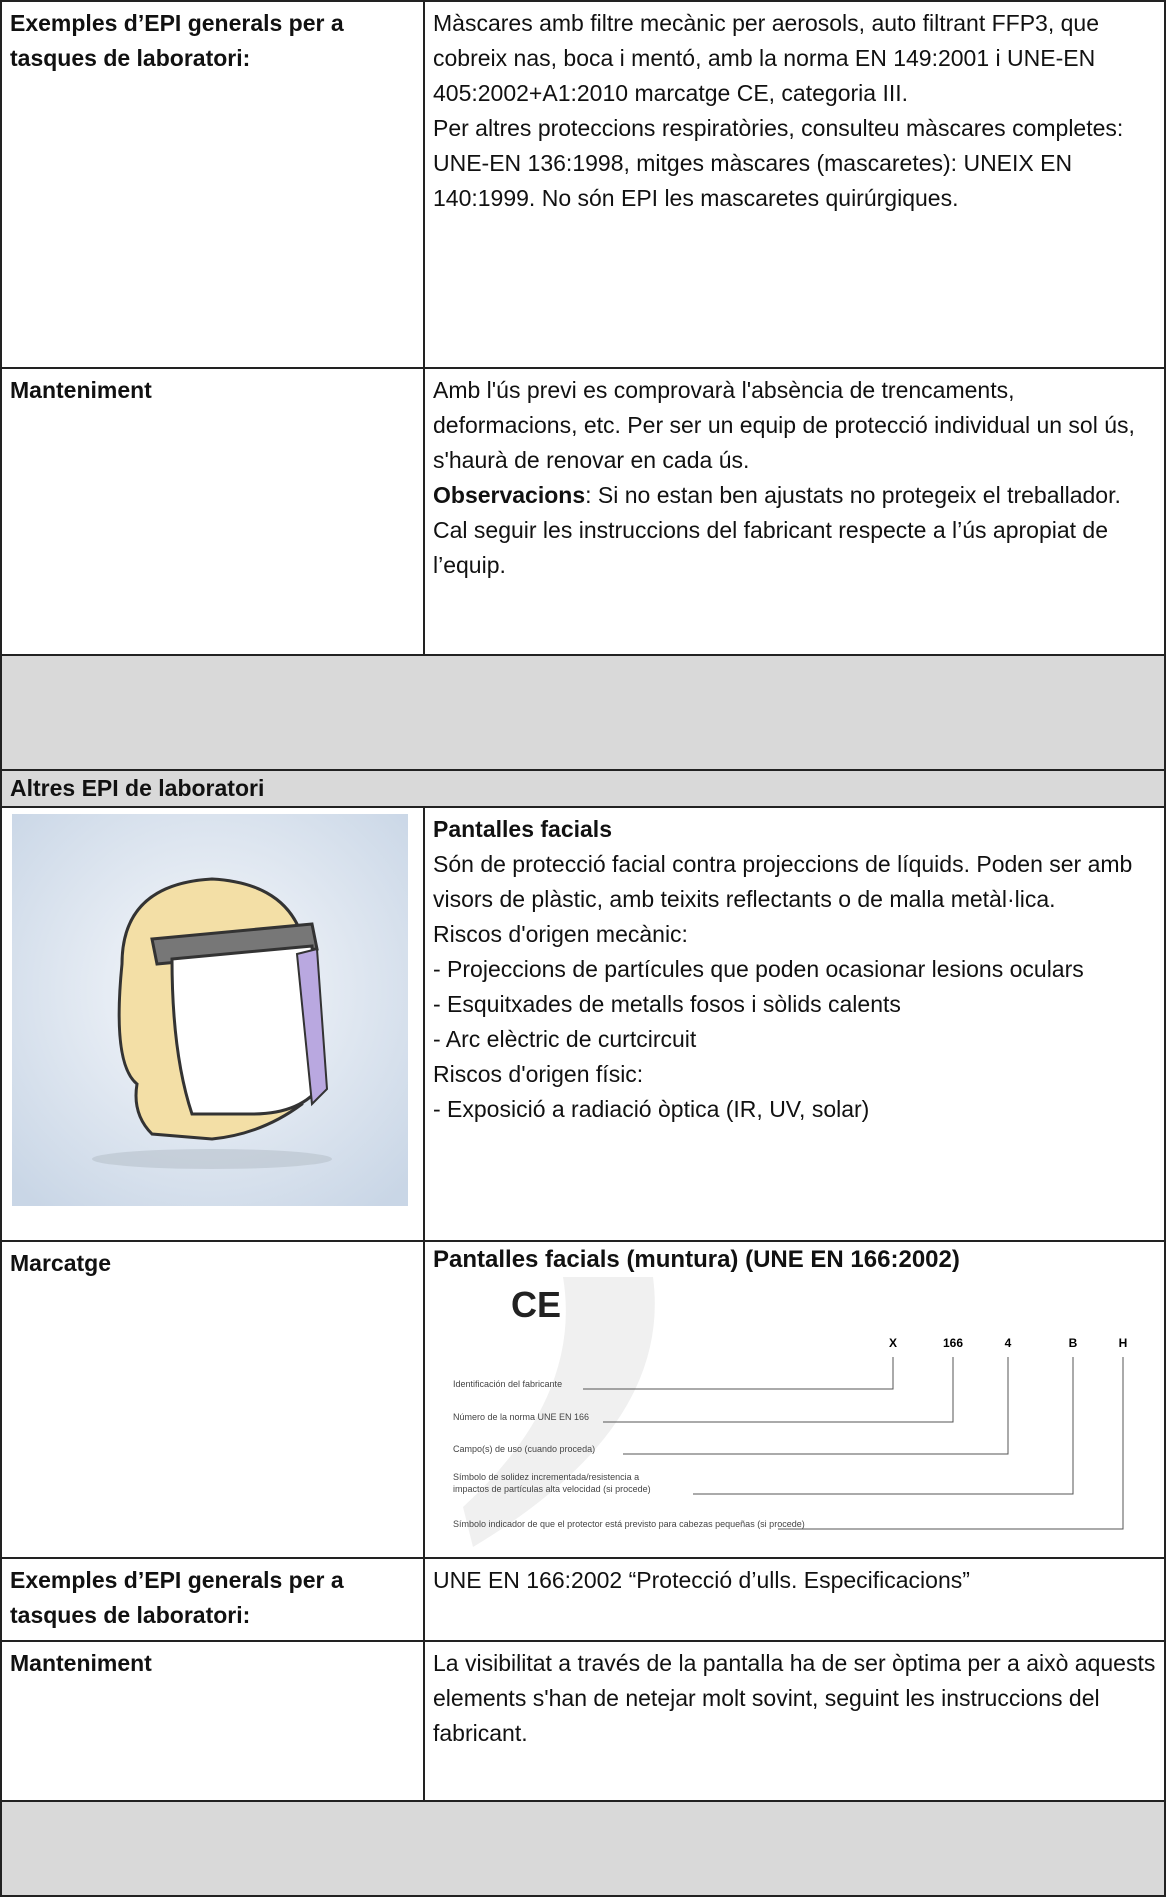  What do you see at coordinates (536, 1304) in the screenshot?
I see `ce-mark: CE` at bounding box center [536, 1304].